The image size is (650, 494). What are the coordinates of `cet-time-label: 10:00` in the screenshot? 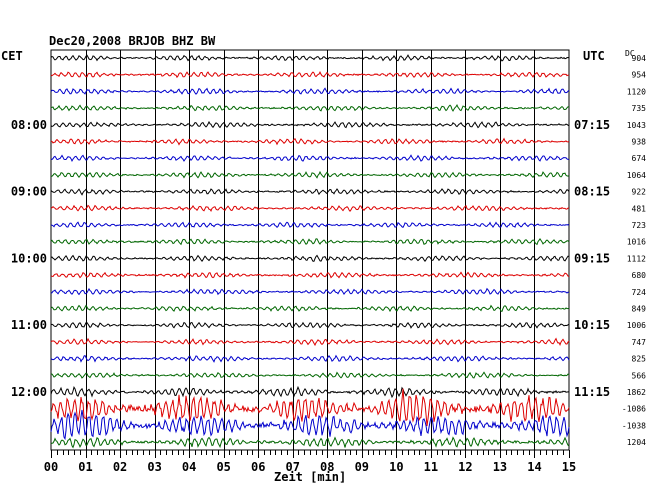 It's located at (29, 258).